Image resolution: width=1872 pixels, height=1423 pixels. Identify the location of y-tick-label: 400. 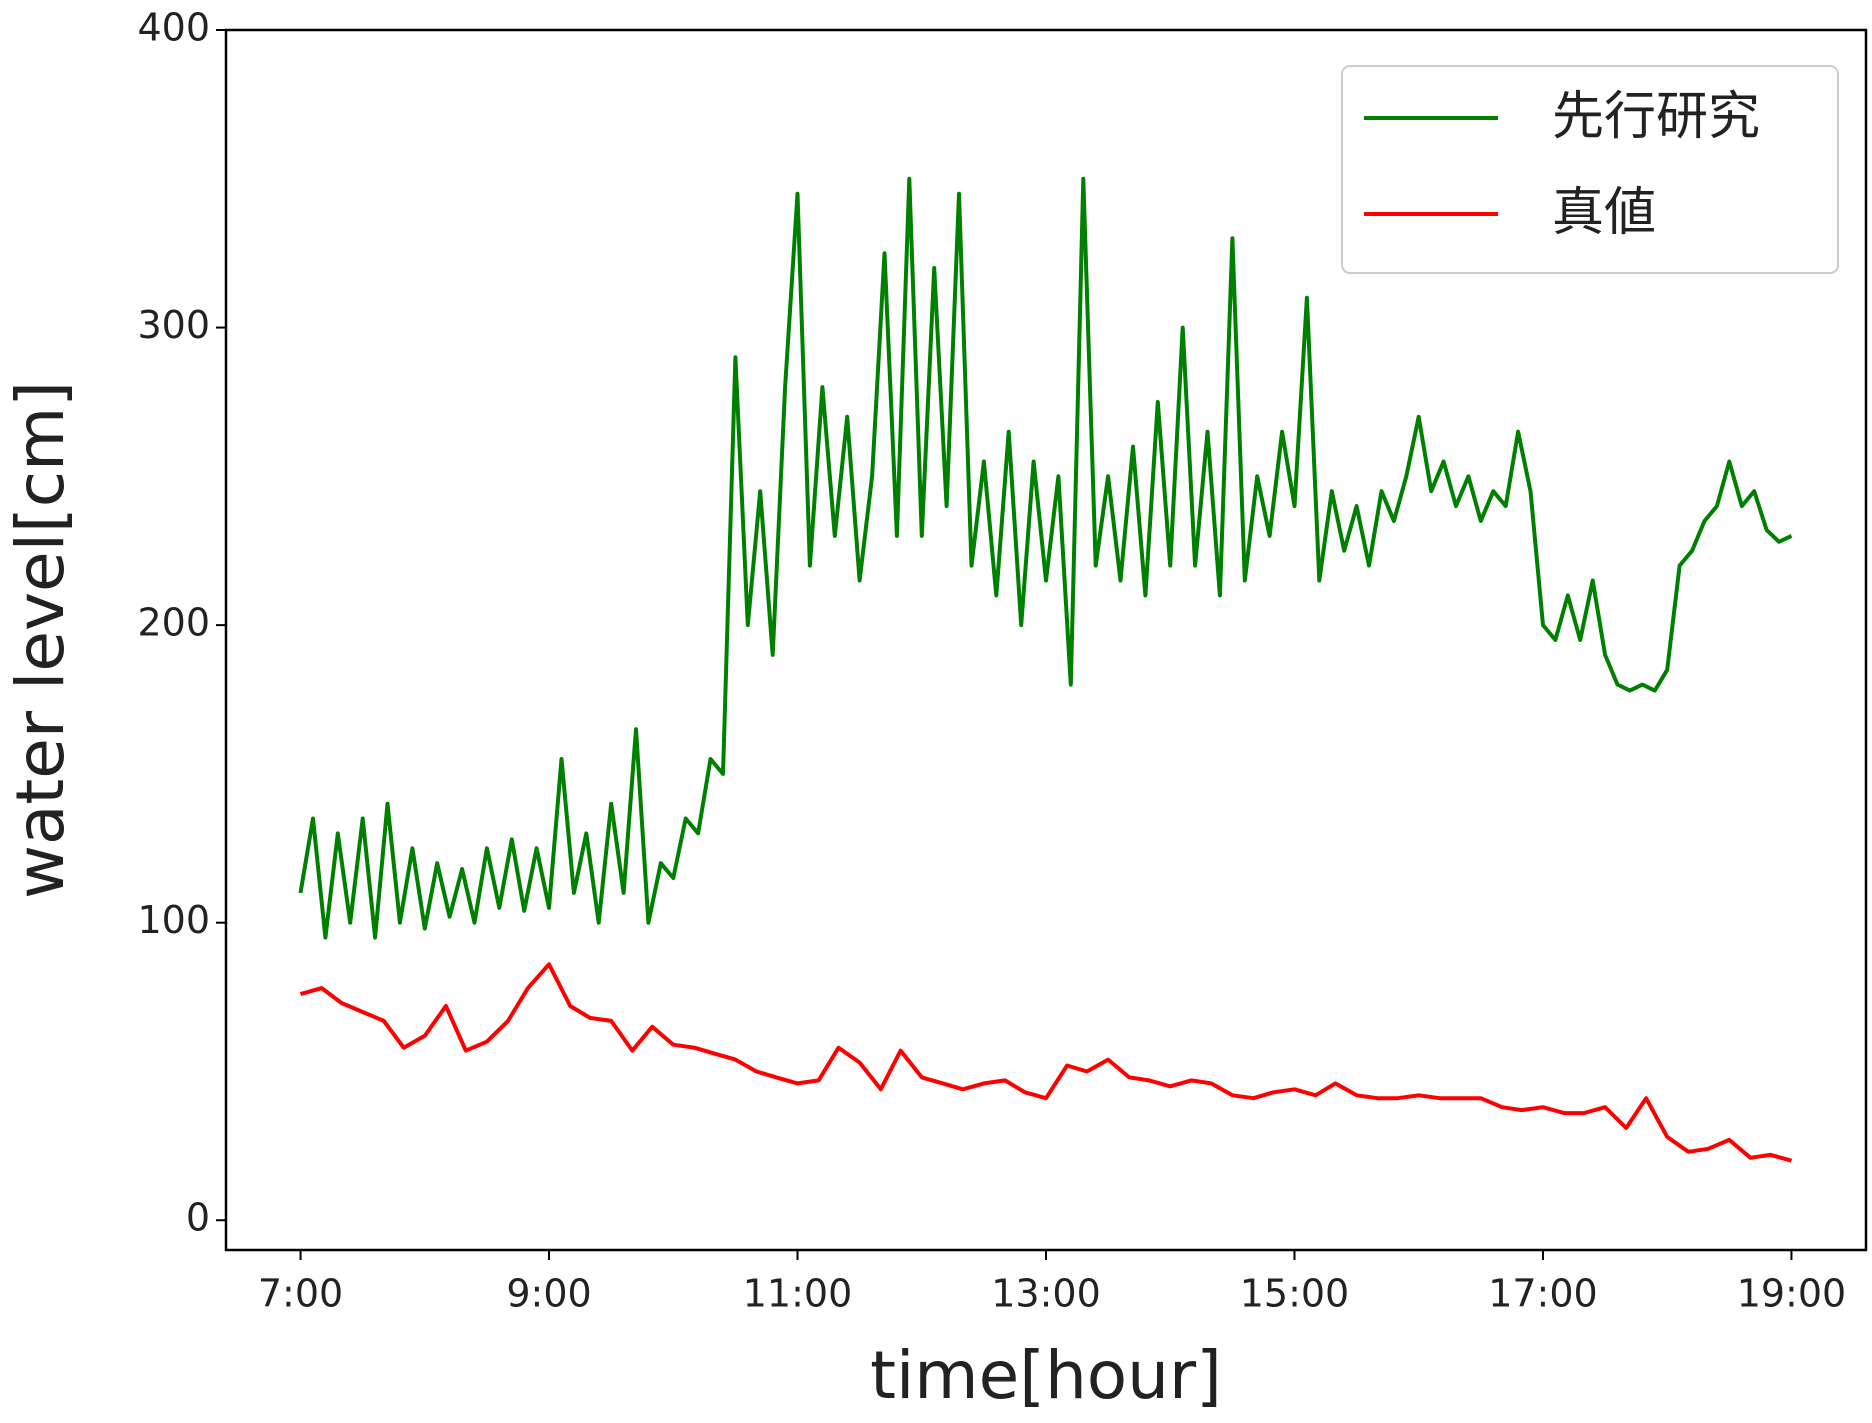
(173, 28).